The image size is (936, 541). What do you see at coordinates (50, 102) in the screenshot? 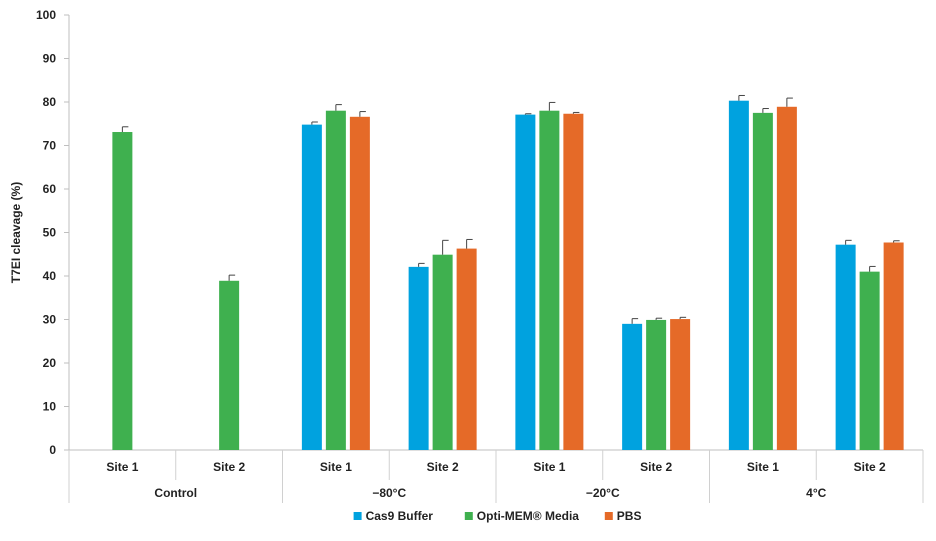
I see `y-tick-label: 80` at bounding box center [50, 102].